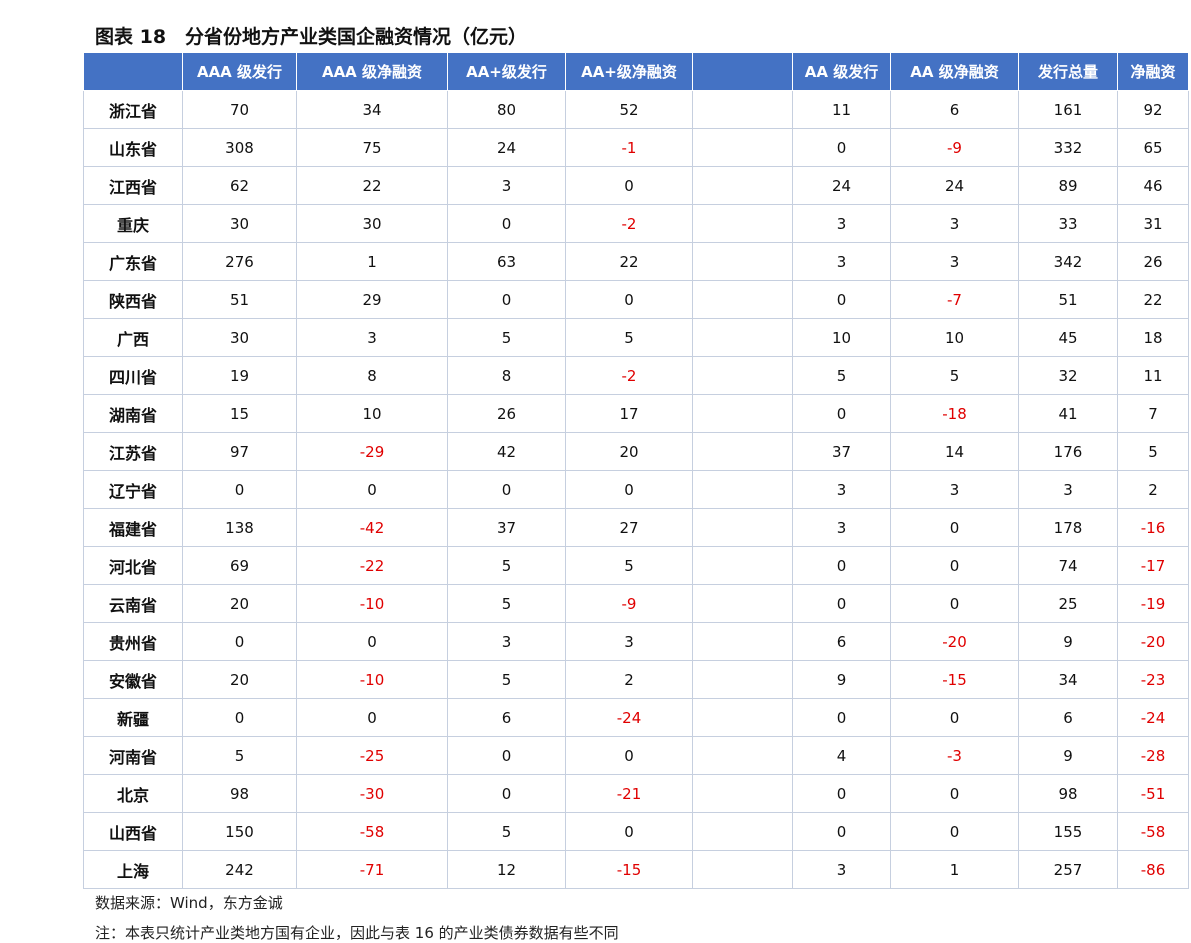  Describe the element at coordinates (1153, 337) in the screenshot. I see `table-cell: 18` at that location.